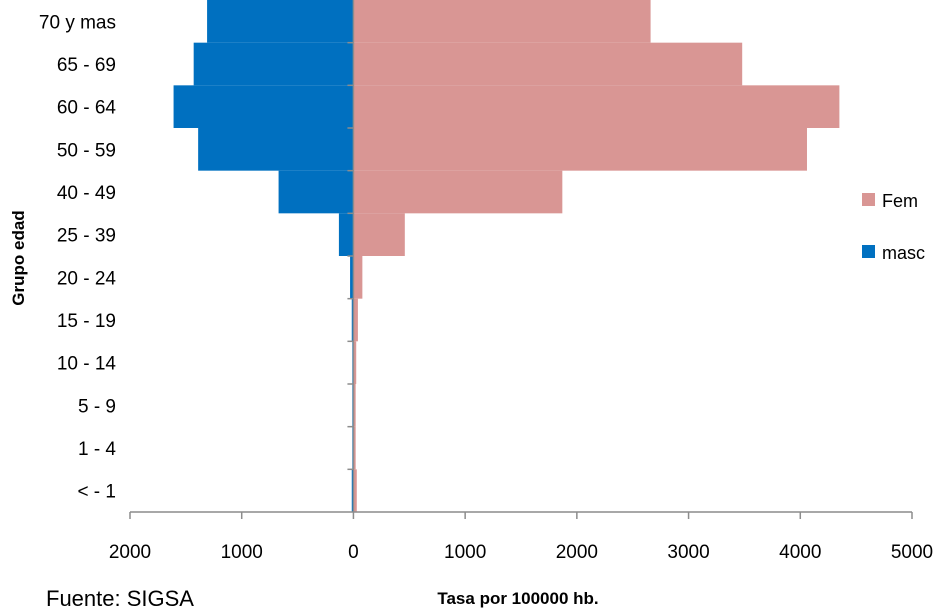  I want to click on y-tick-label: 50 - 59, so click(86, 150).